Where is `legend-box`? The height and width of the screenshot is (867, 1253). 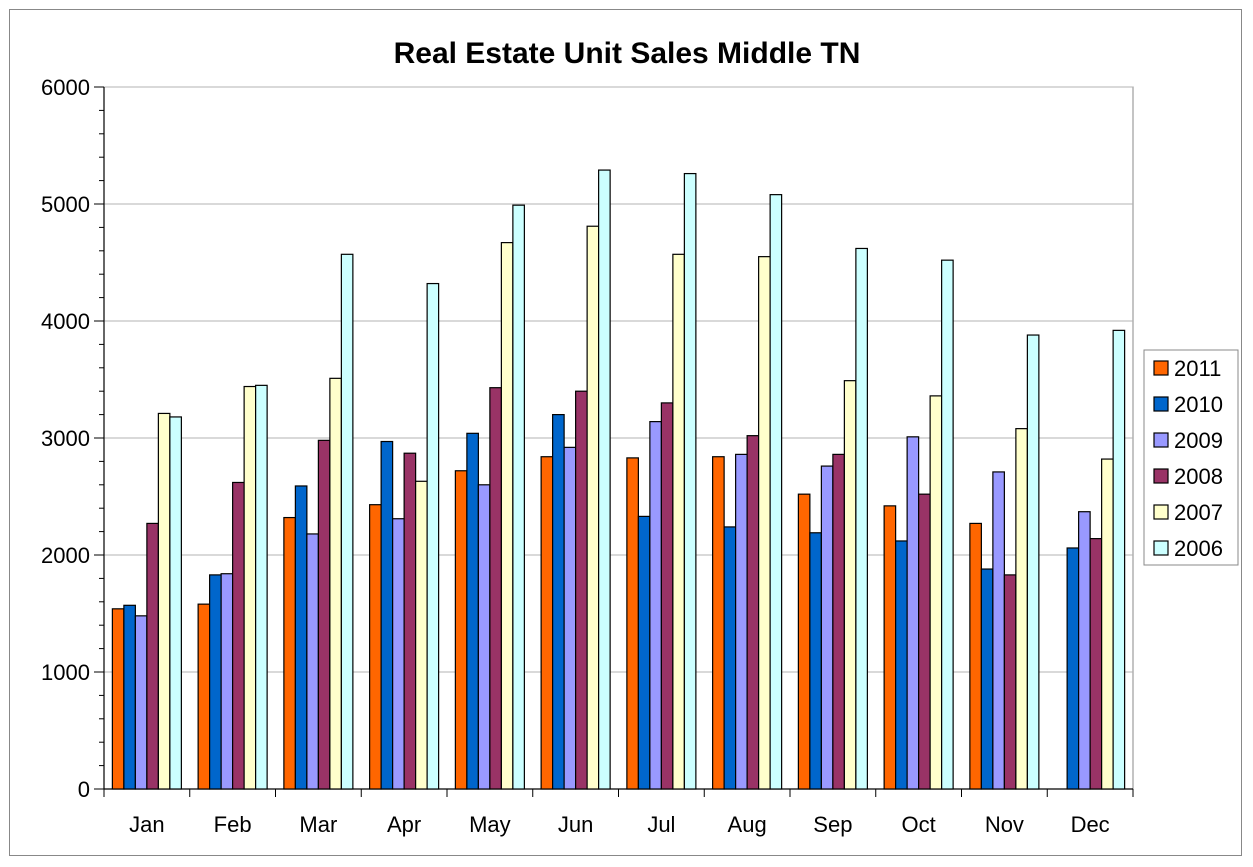 legend-box is located at coordinates (1191, 457).